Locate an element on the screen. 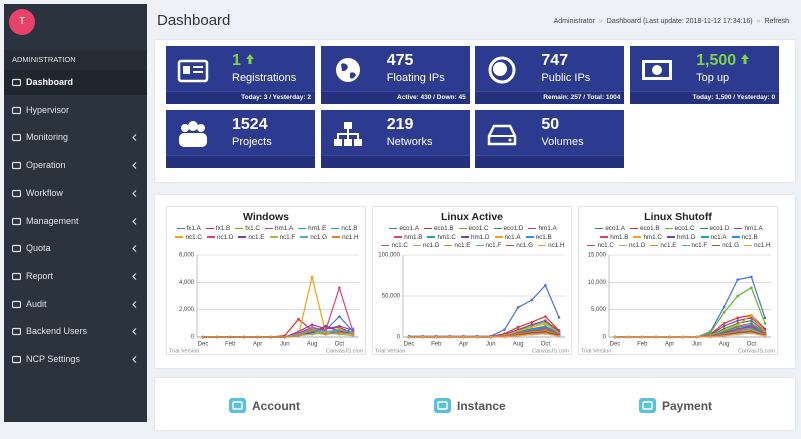 This screenshot has width=801, height=439. stat-value: 475 is located at coordinates (400, 60).